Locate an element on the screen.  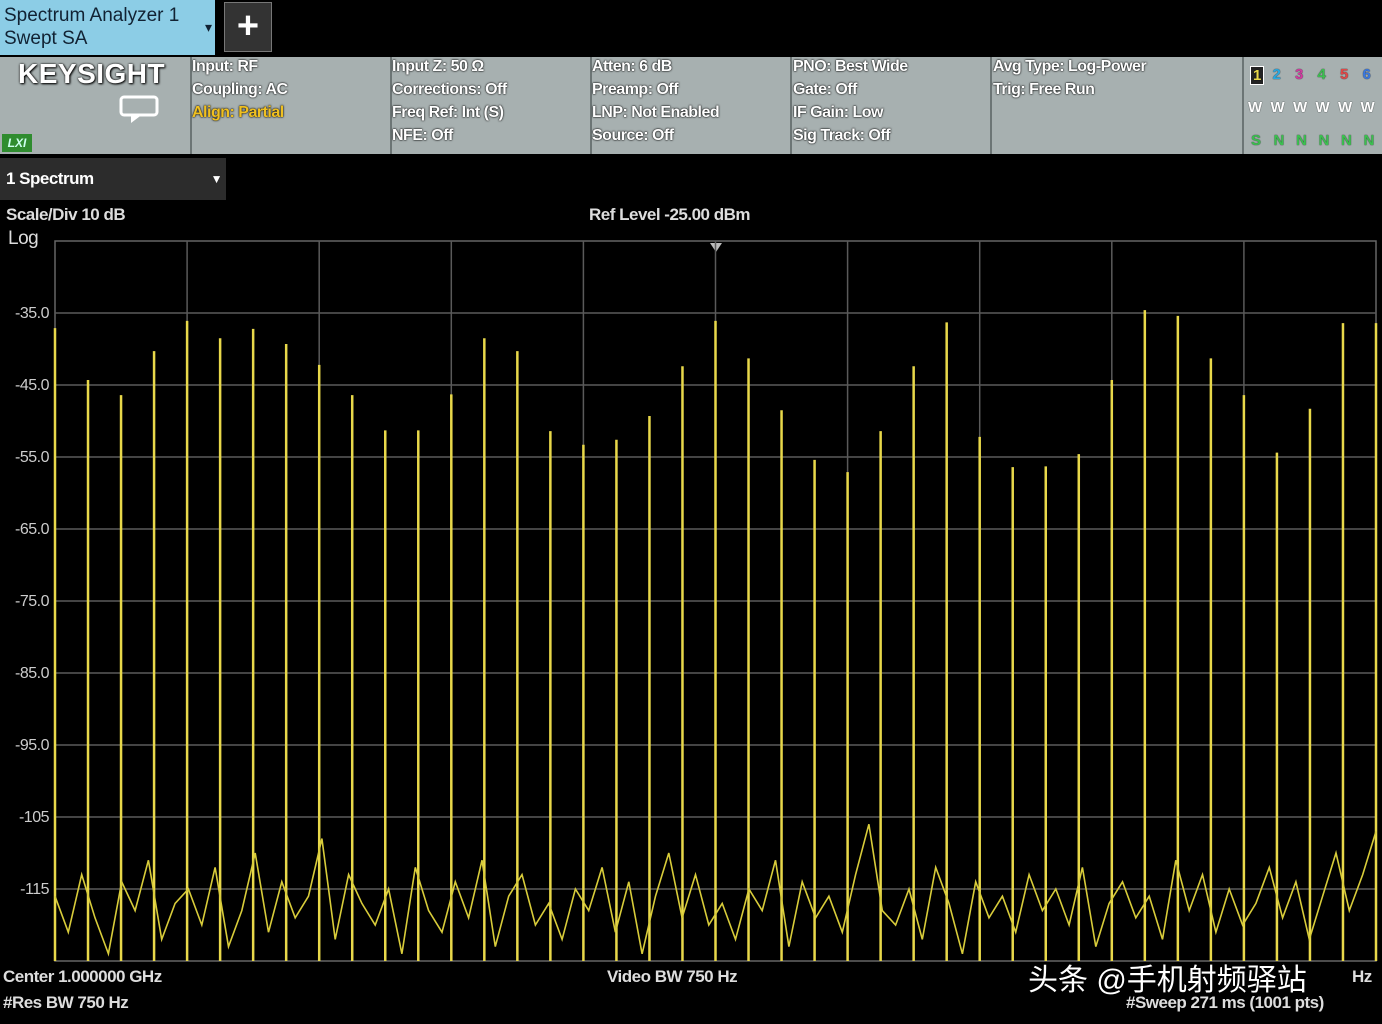
y-tick-label: -35.0 is located at coordinates (32, 313).